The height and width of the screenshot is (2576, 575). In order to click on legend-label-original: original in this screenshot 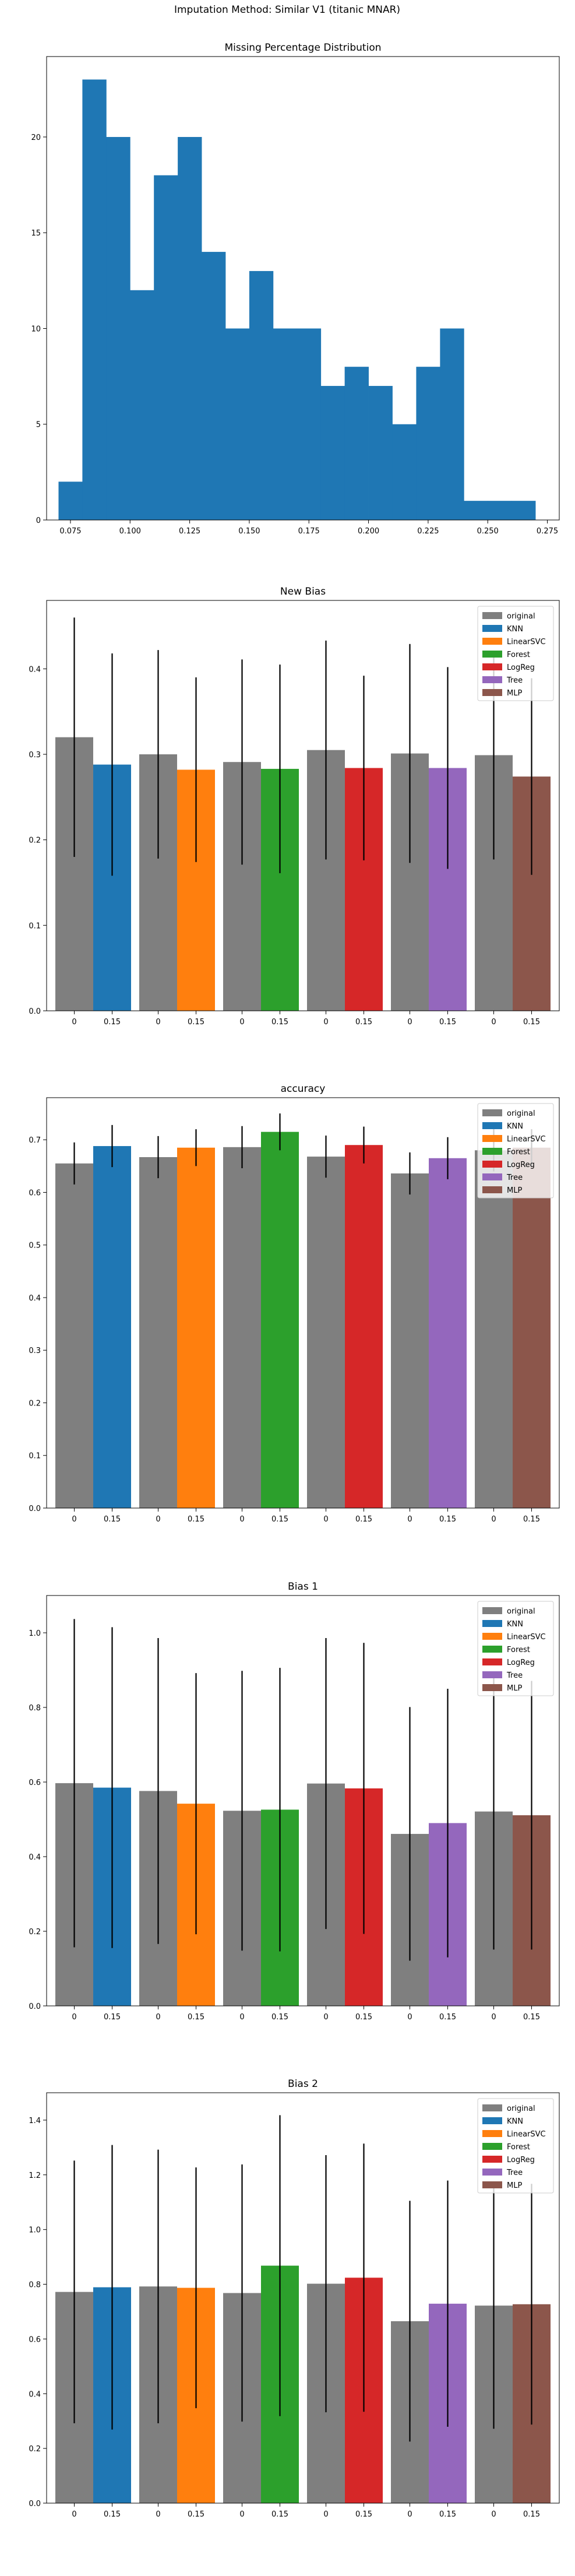, I will do `click(521, 2108)`.